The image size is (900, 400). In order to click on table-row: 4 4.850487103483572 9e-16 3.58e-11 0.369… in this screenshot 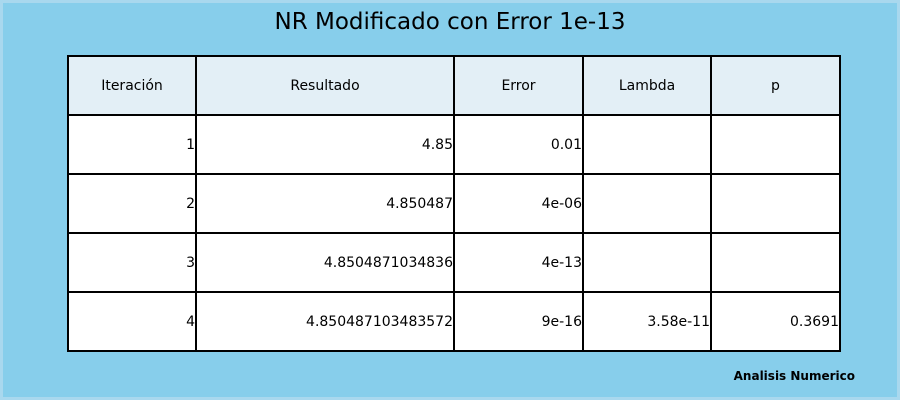, I will do `click(454, 321)`.